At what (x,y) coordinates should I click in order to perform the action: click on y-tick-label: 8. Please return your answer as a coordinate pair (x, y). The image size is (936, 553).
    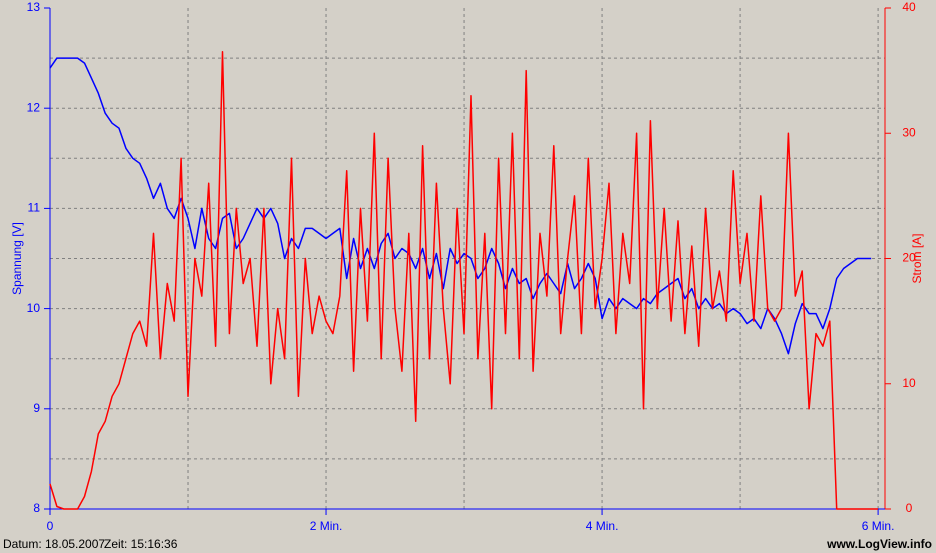
    Looking at the image, I should click on (36, 508).